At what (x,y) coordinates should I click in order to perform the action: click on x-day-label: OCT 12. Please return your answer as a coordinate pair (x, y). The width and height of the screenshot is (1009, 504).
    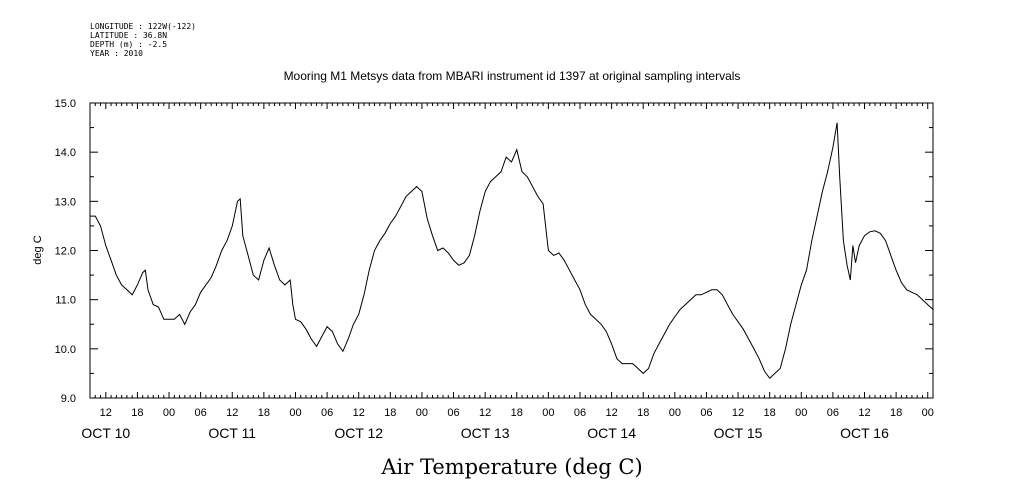
    Looking at the image, I should click on (358, 433).